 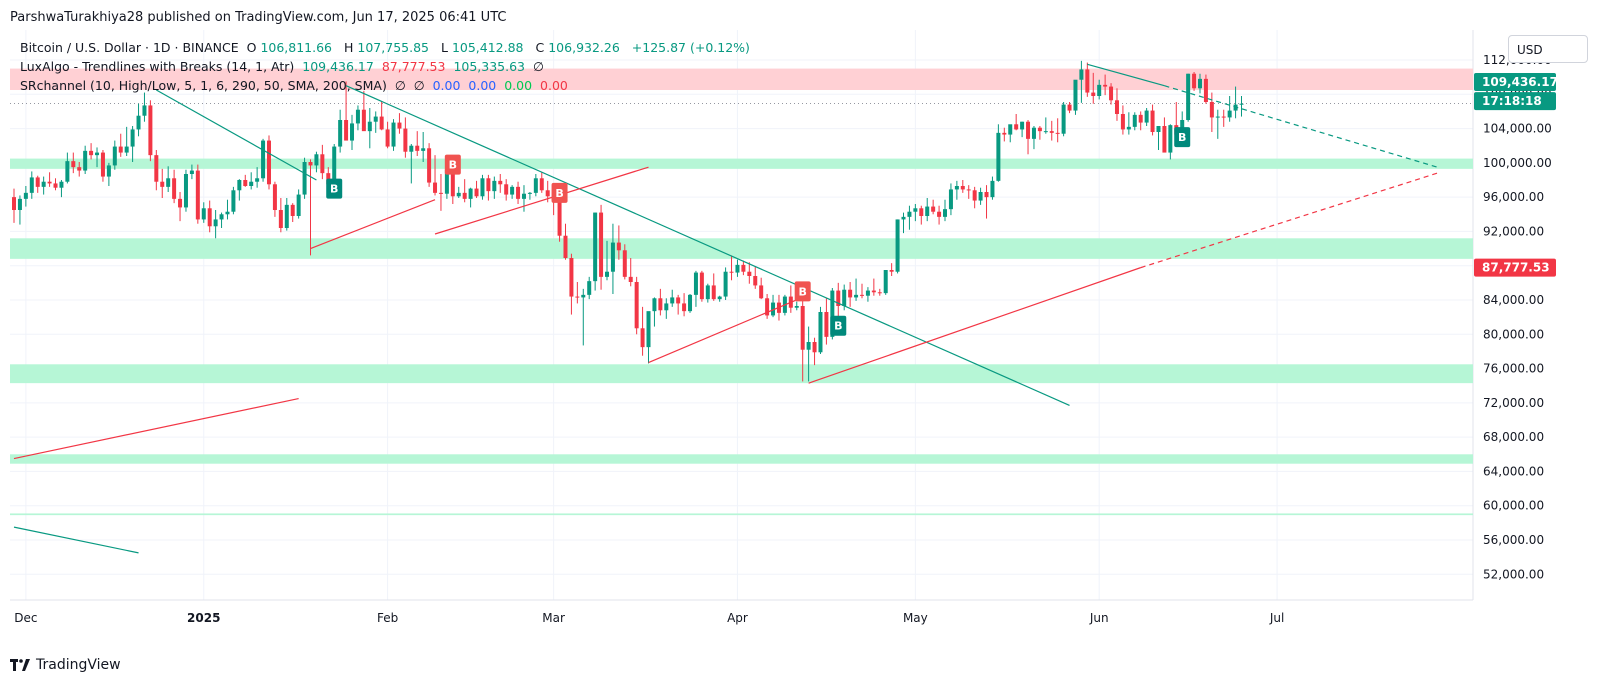 I want to click on indicator-value: 87,777.53, so click(x=413, y=66).